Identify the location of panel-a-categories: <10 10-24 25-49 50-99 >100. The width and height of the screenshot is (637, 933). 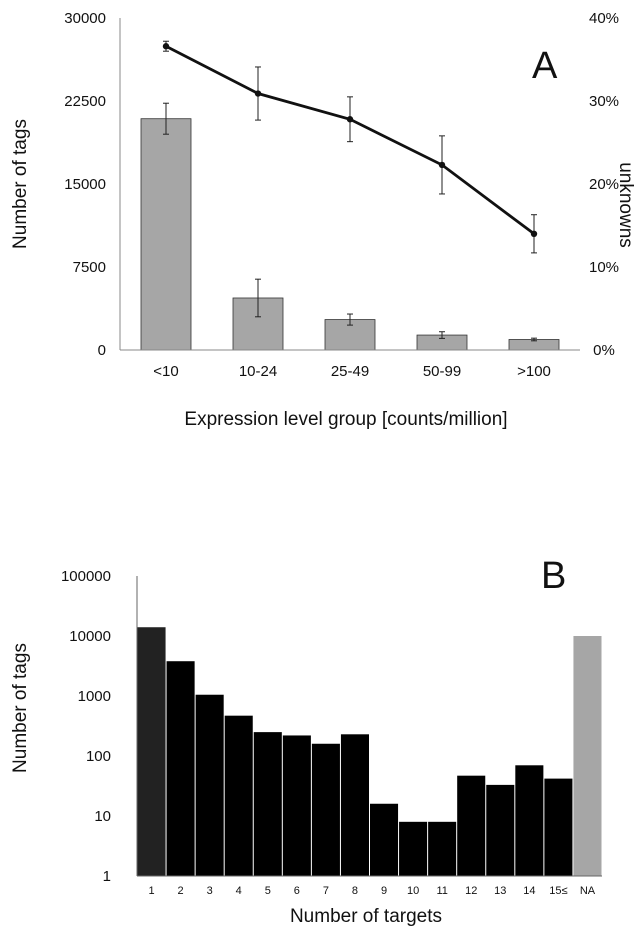
(352, 371).